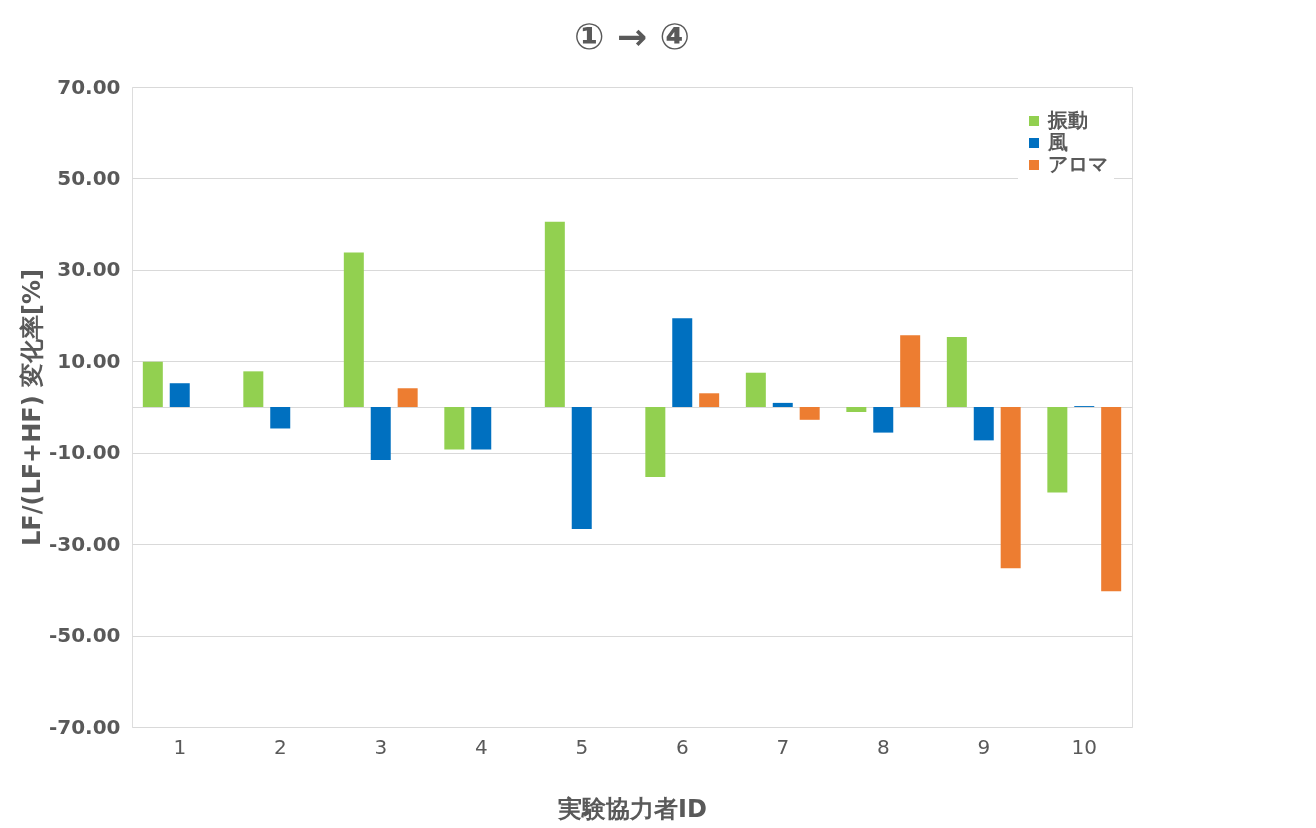 This screenshot has height=828, width=1316. What do you see at coordinates (31, 407) in the screenshot?
I see `y-axis-title: LF/(LF+HF) 変化率[%]` at bounding box center [31, 407].